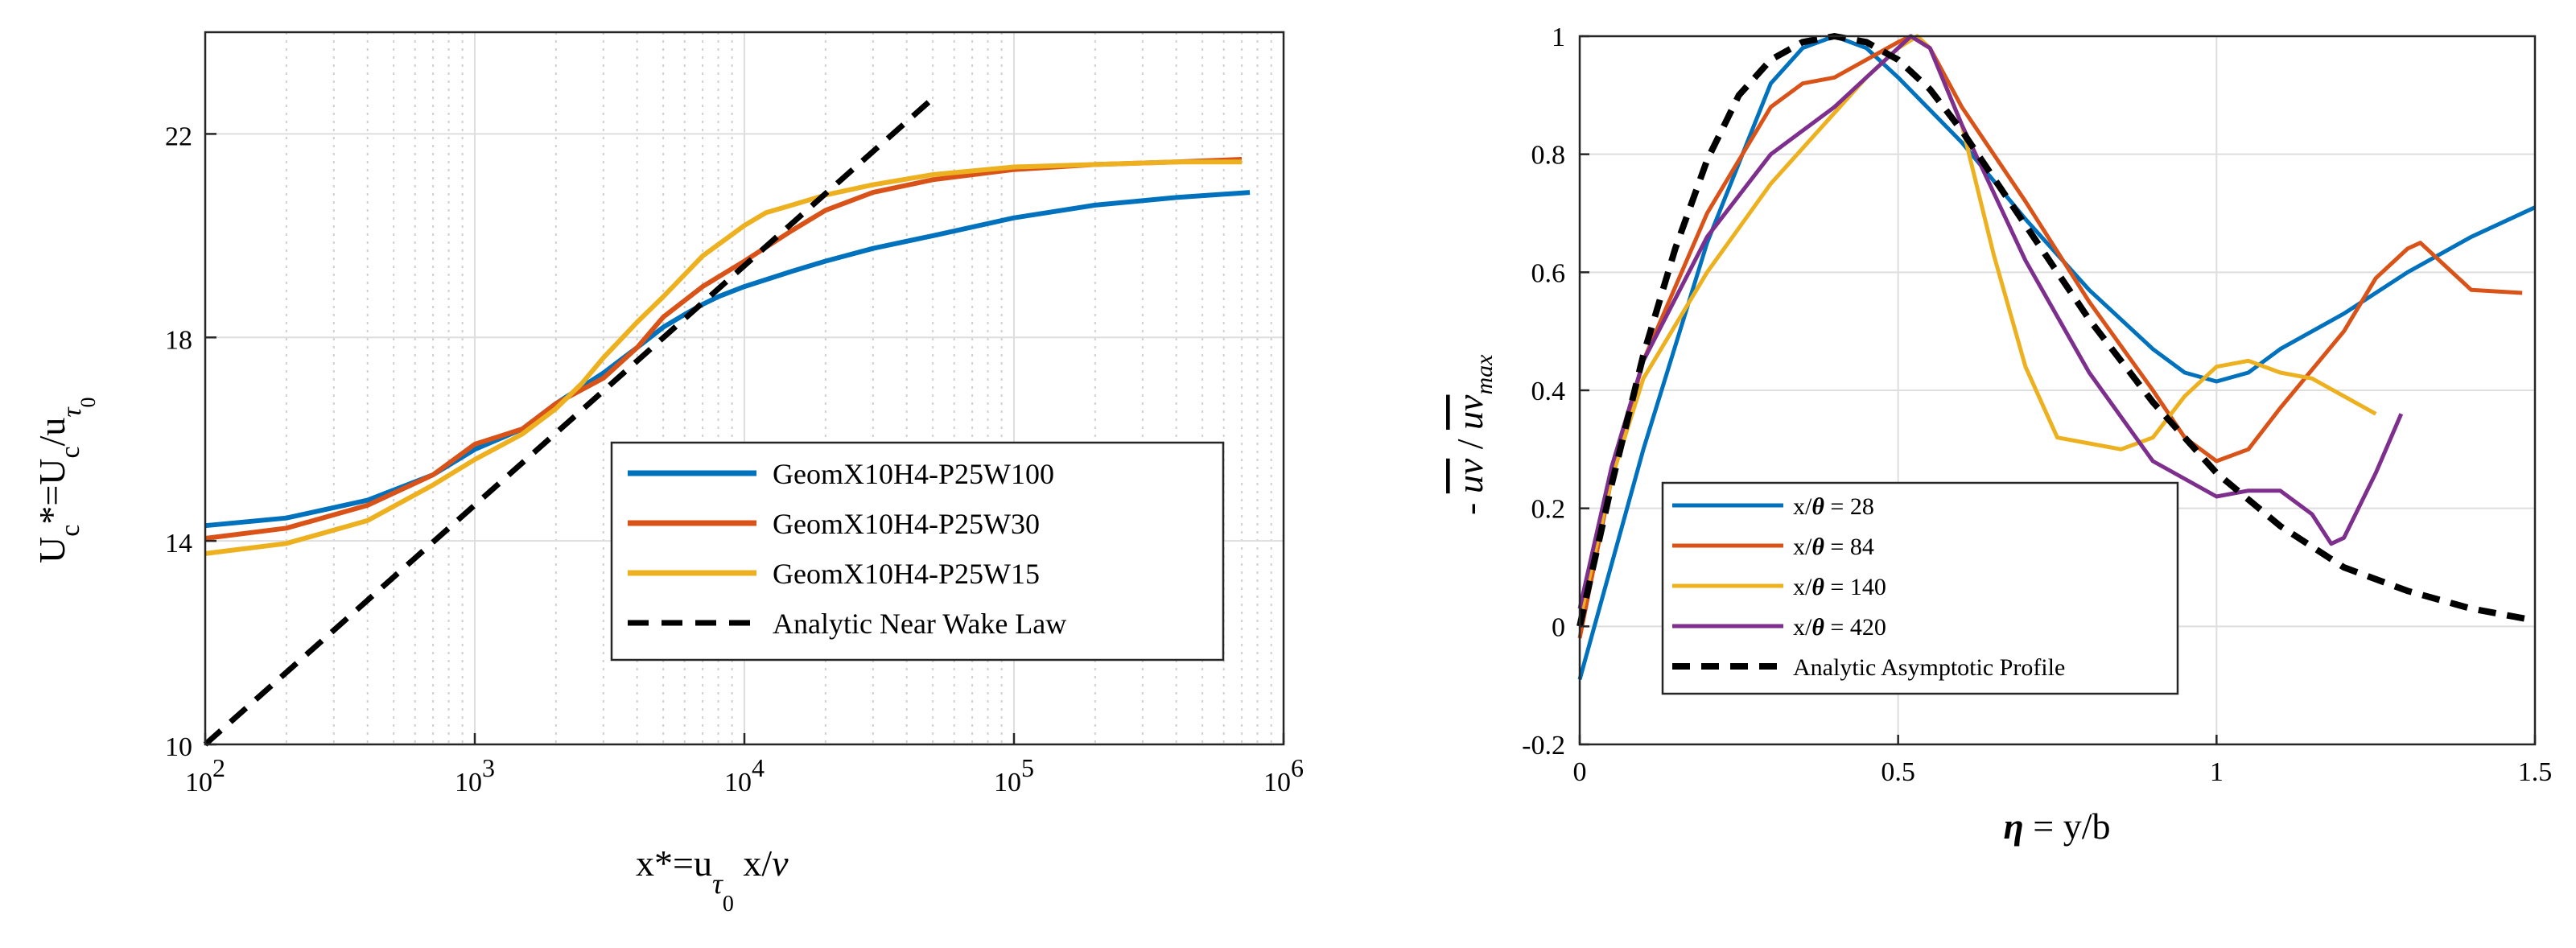 This screenshot has width=2576, height=948. I want to click on x-axis-label: η = y/b, so click(2057, 826).